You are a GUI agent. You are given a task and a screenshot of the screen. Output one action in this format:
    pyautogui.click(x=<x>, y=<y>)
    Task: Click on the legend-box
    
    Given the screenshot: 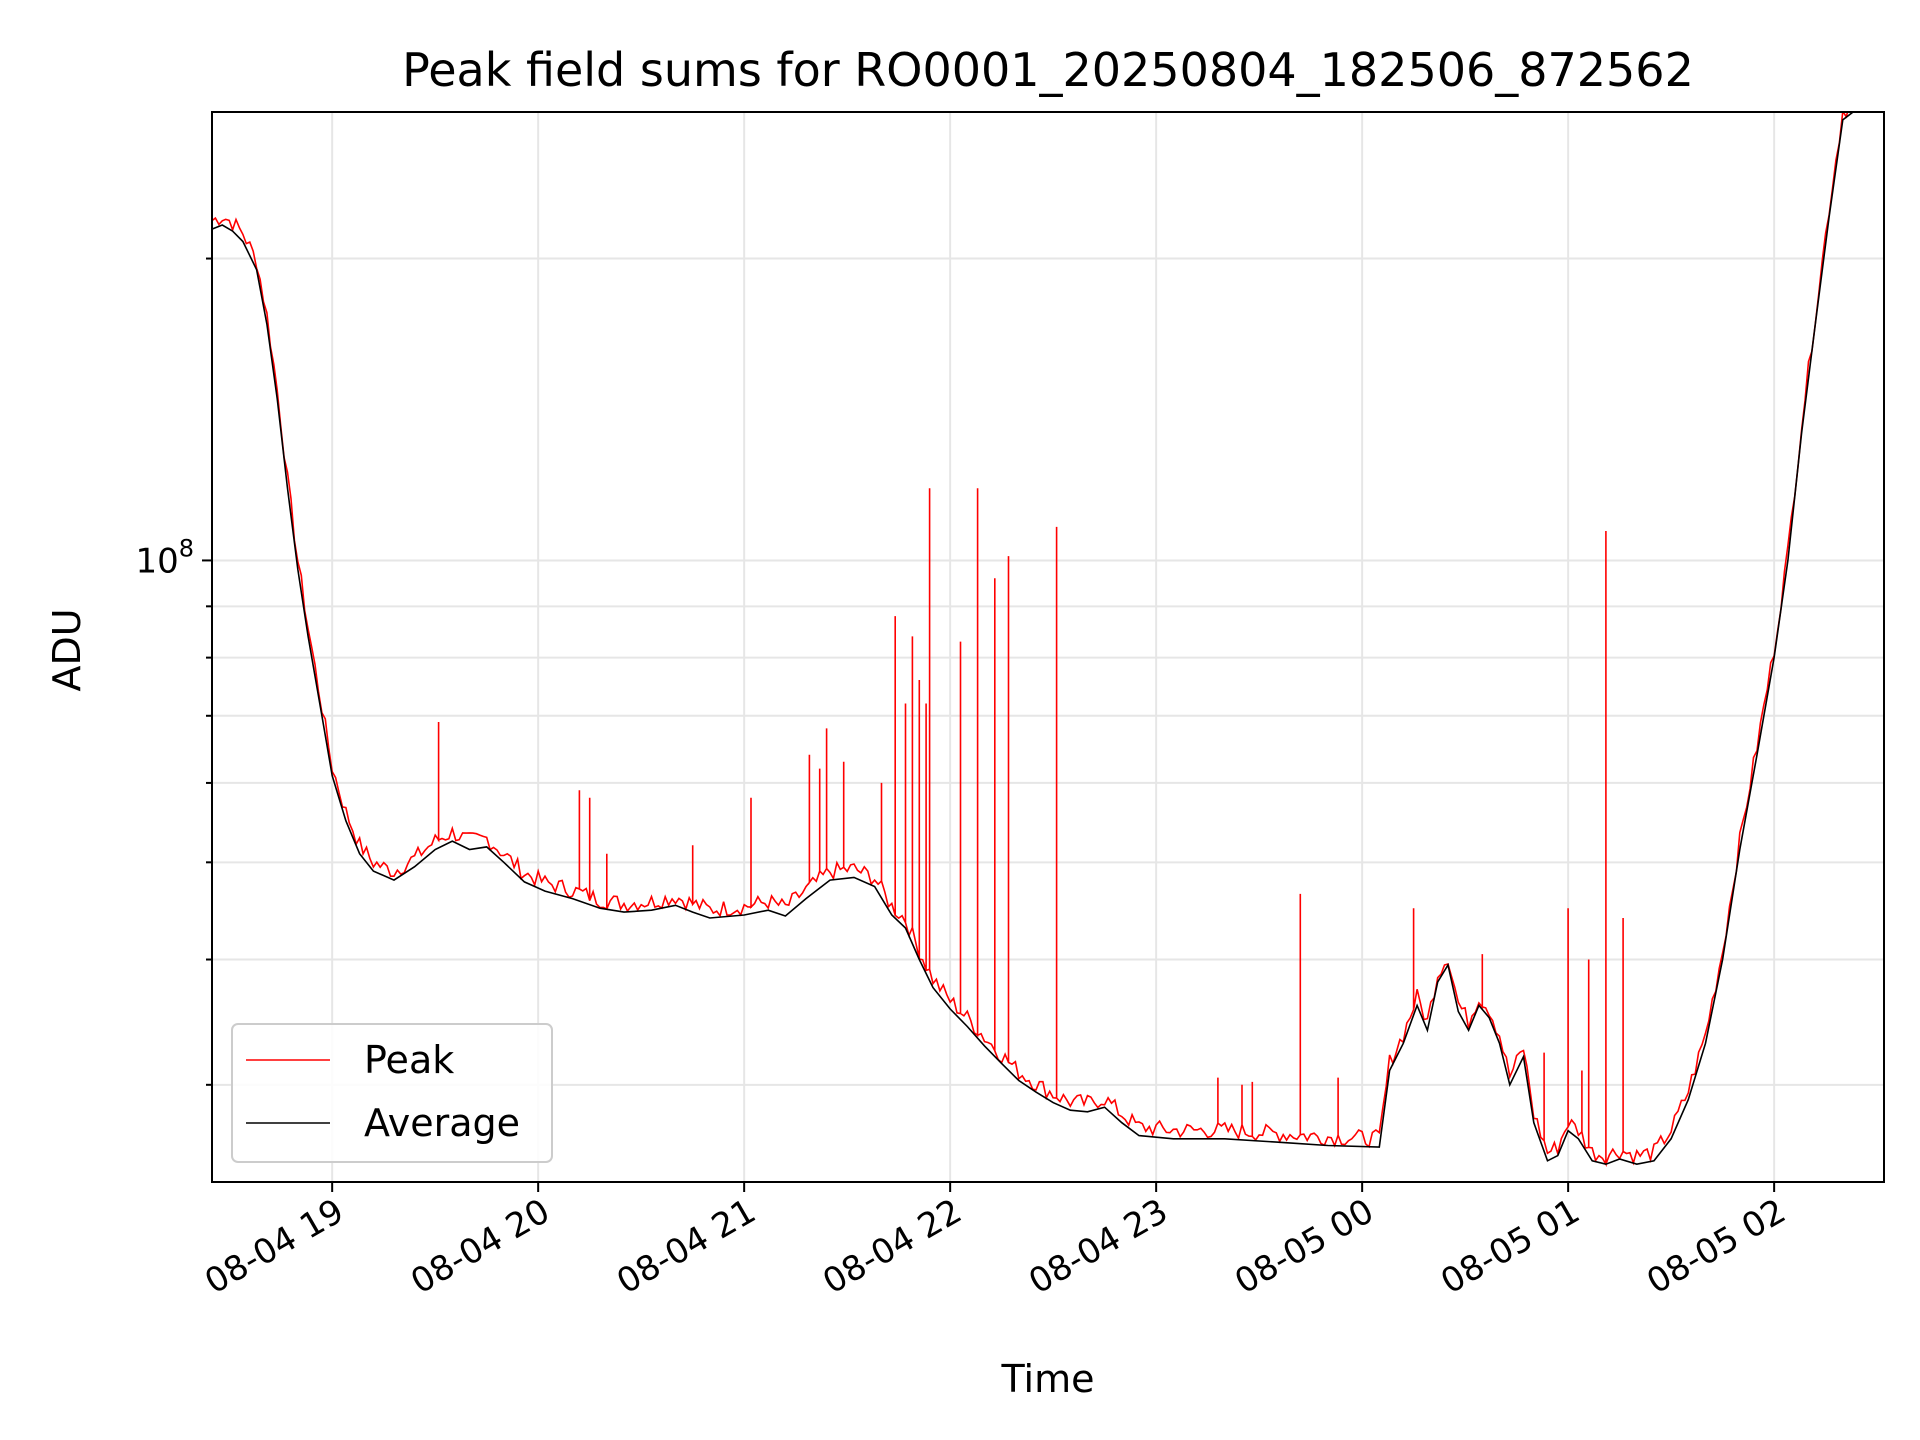 What is the action you would take?
    pyautogui.click(x=392, y=1093)
    